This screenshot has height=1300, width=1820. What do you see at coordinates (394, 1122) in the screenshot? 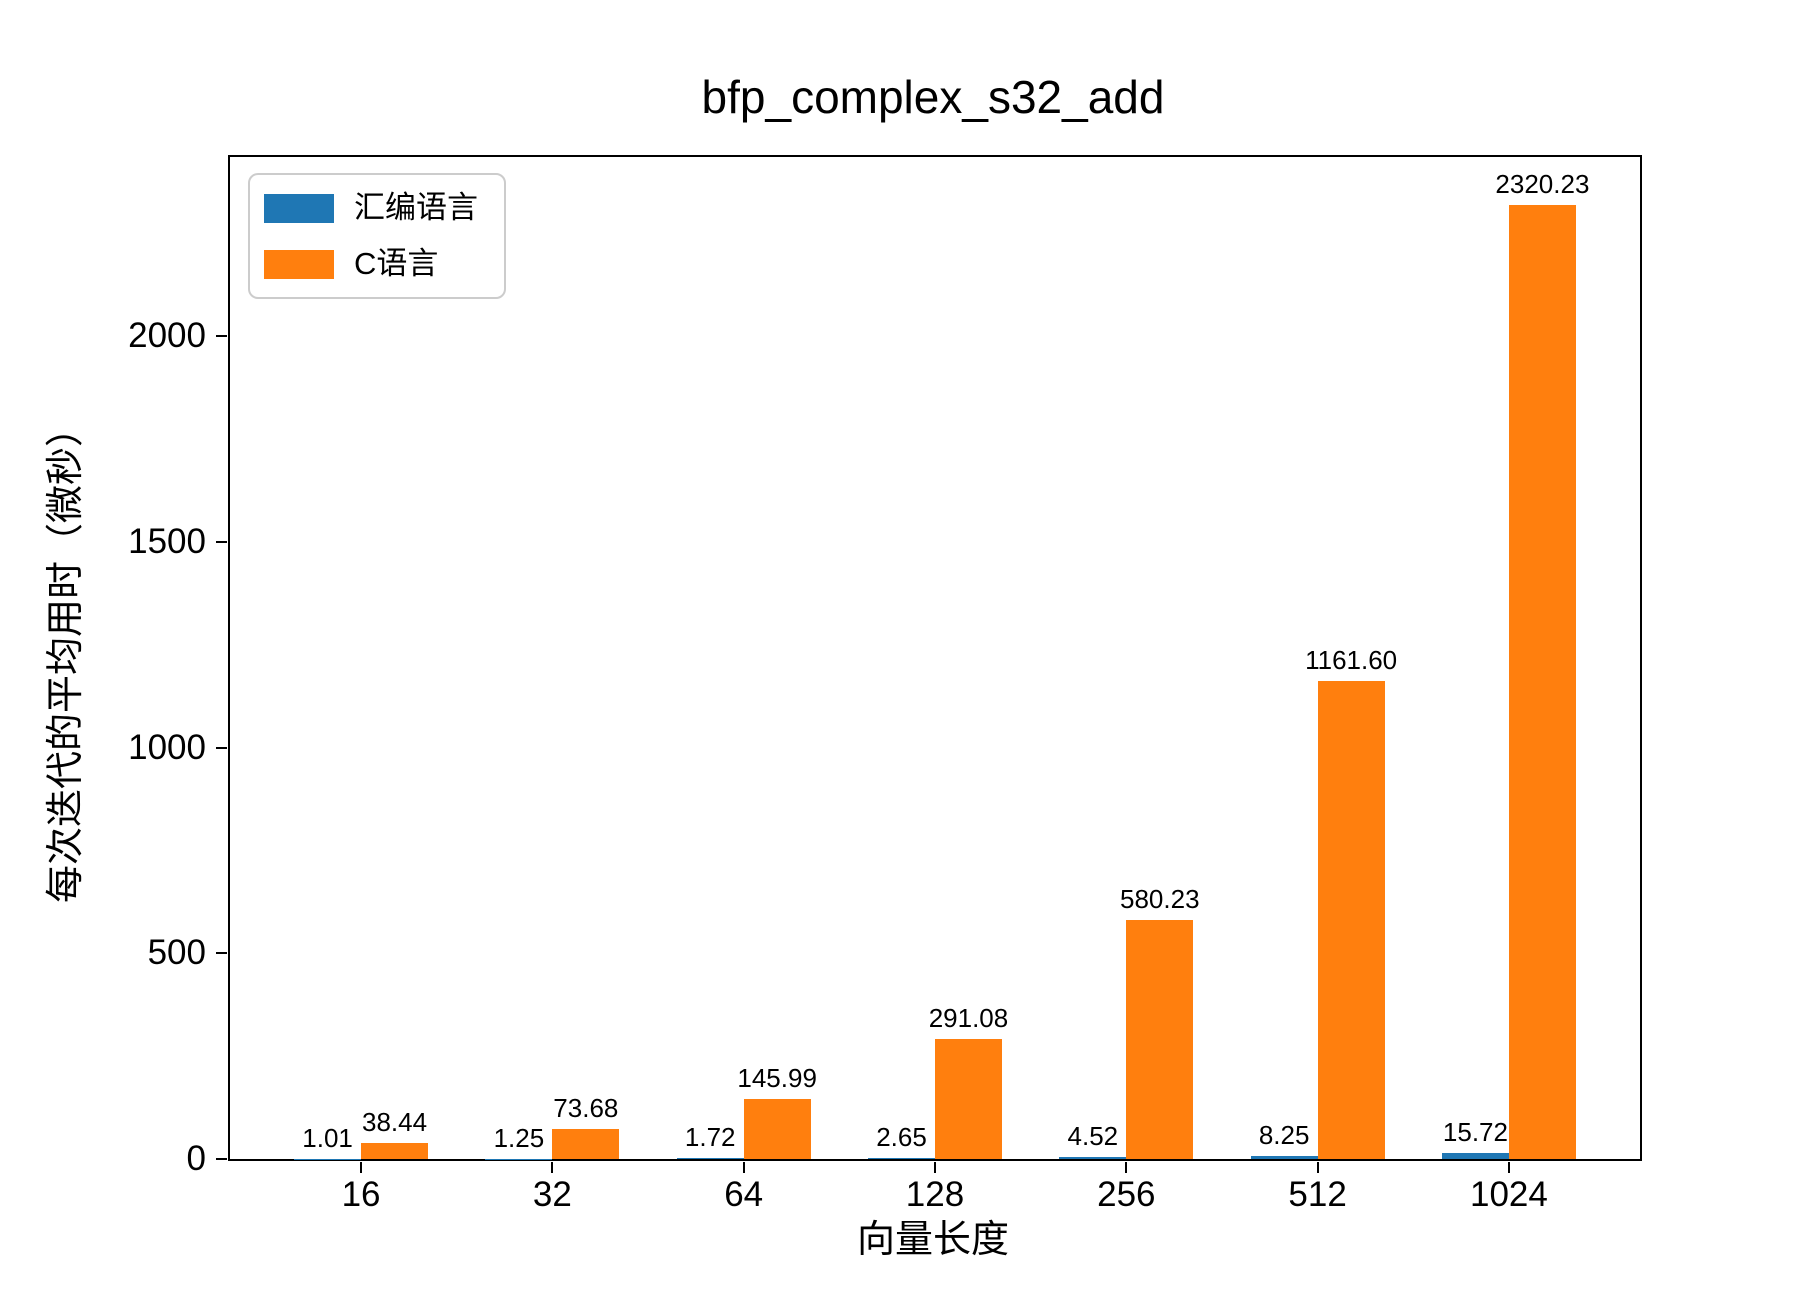
I see `bar-value-label: 38.44` at bounding box center [394, 1122].